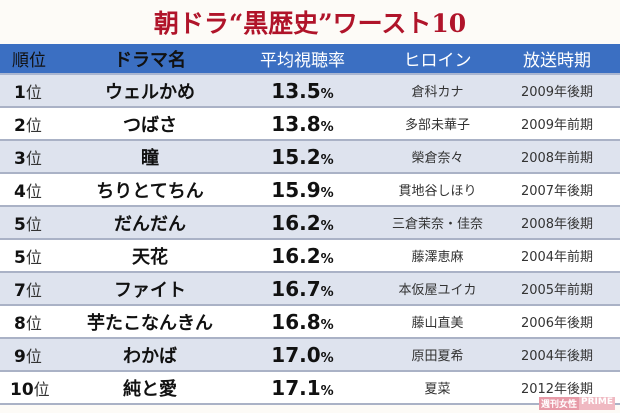  I want to click on rating-cell: 13.5%, so click(297, 91).